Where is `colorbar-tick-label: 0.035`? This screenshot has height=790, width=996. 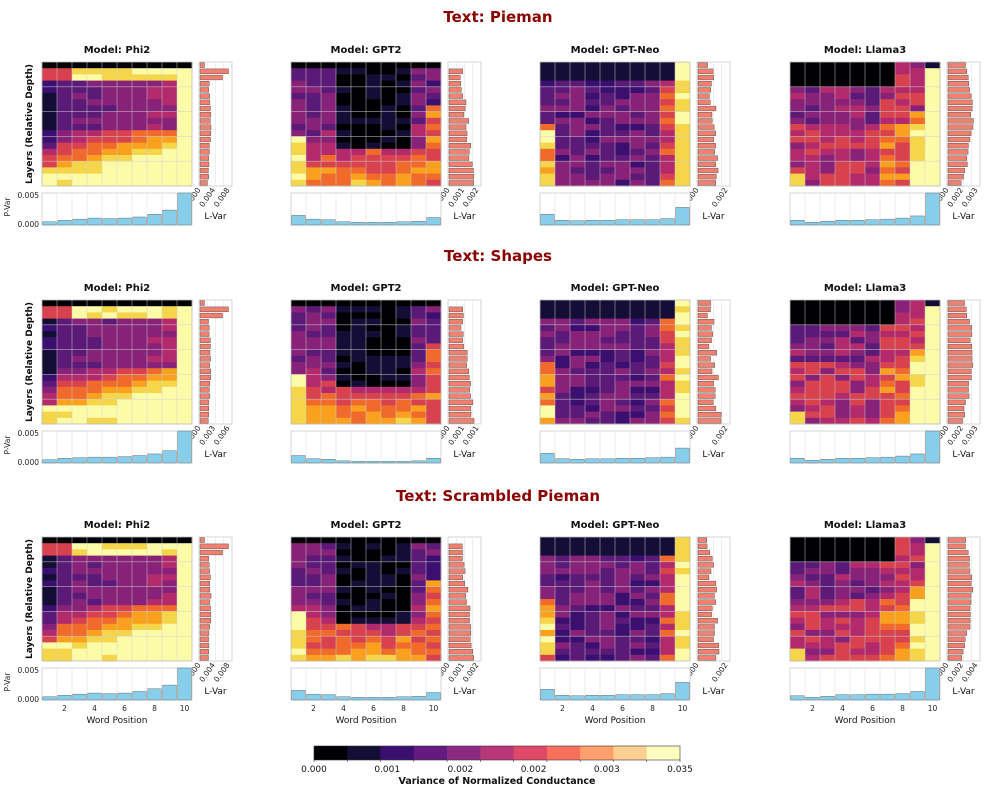 colorbar-tick-label: 0.035 is located at coordinates (680, 770).